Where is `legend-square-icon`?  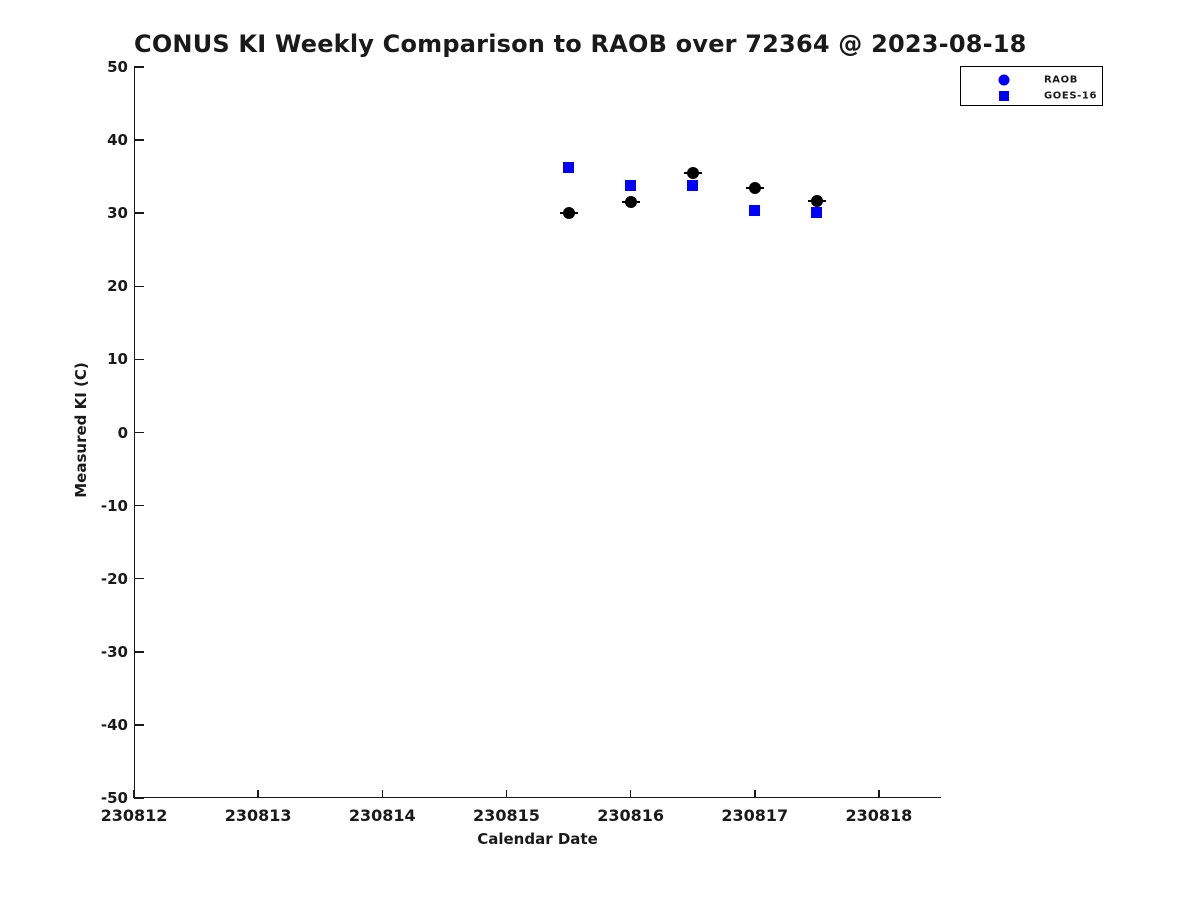 legend-square-icon is located at coordinates (1004, 96).